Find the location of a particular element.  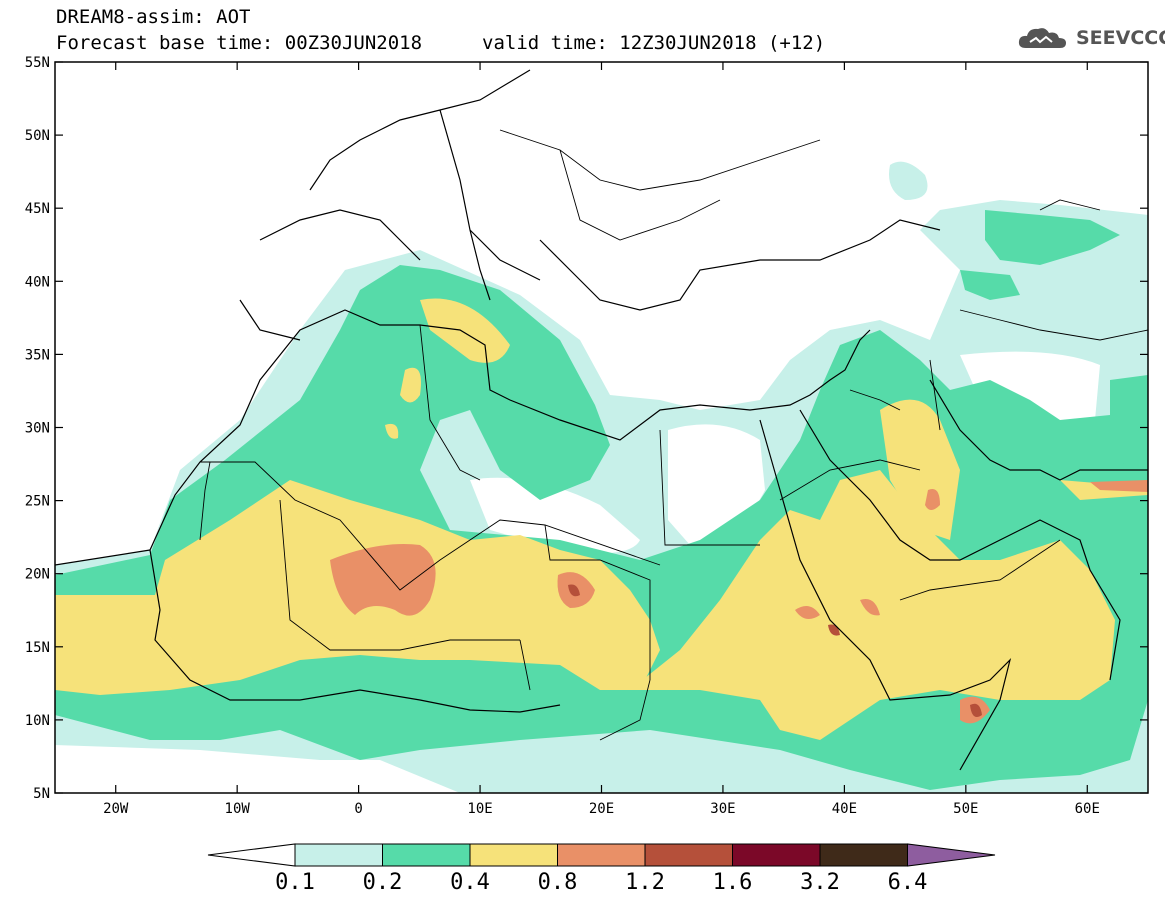

lon-tick-label: 20E is located at coordinates (601, 809).